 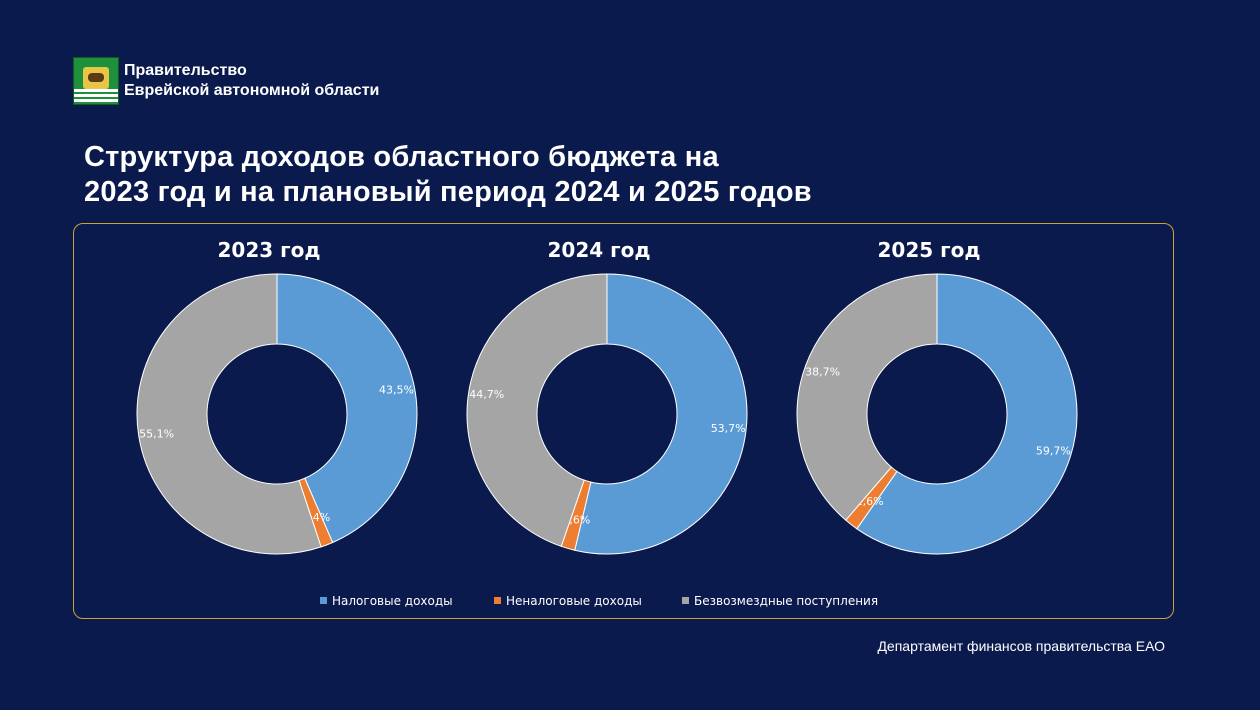 I want to click on legend-label: Налоговые доходы, so click(x=392, y=601).